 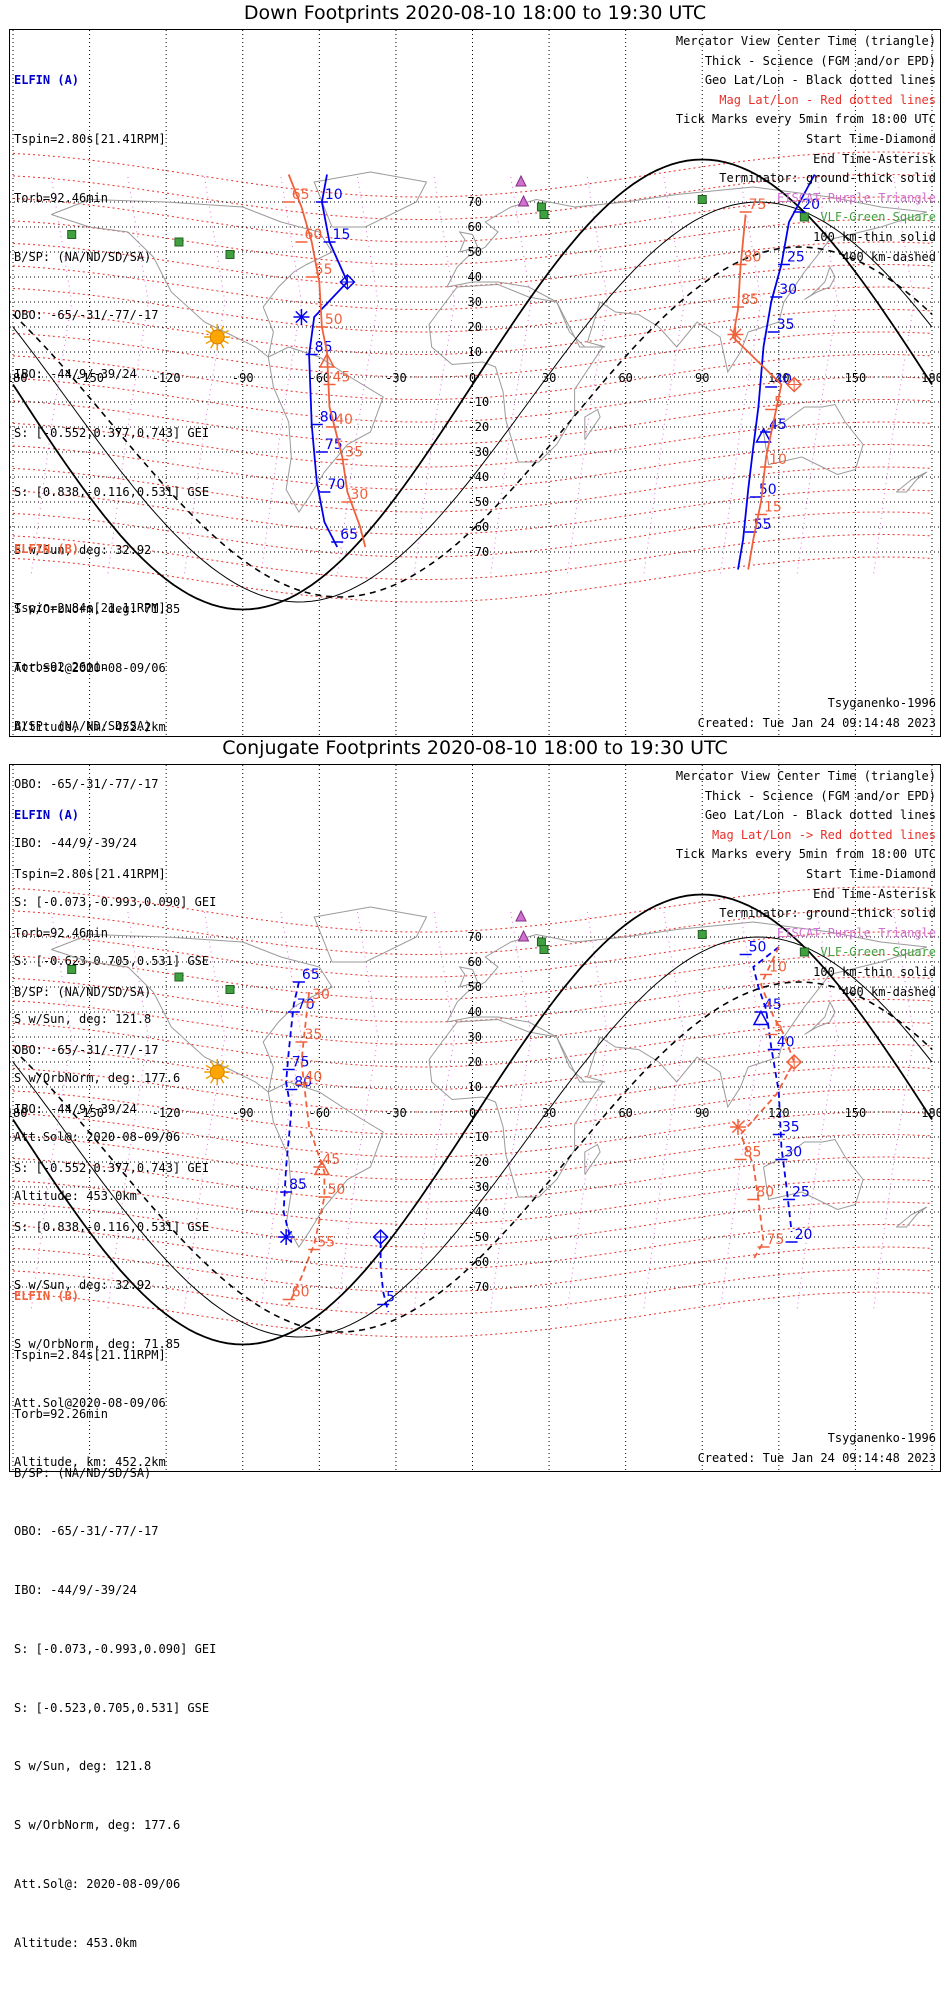 What do you see at coordinates (827, 913) in the screenshot?
I see `legend-entry: Terminator: ground-thick solid` at bounding box center [827, 913].